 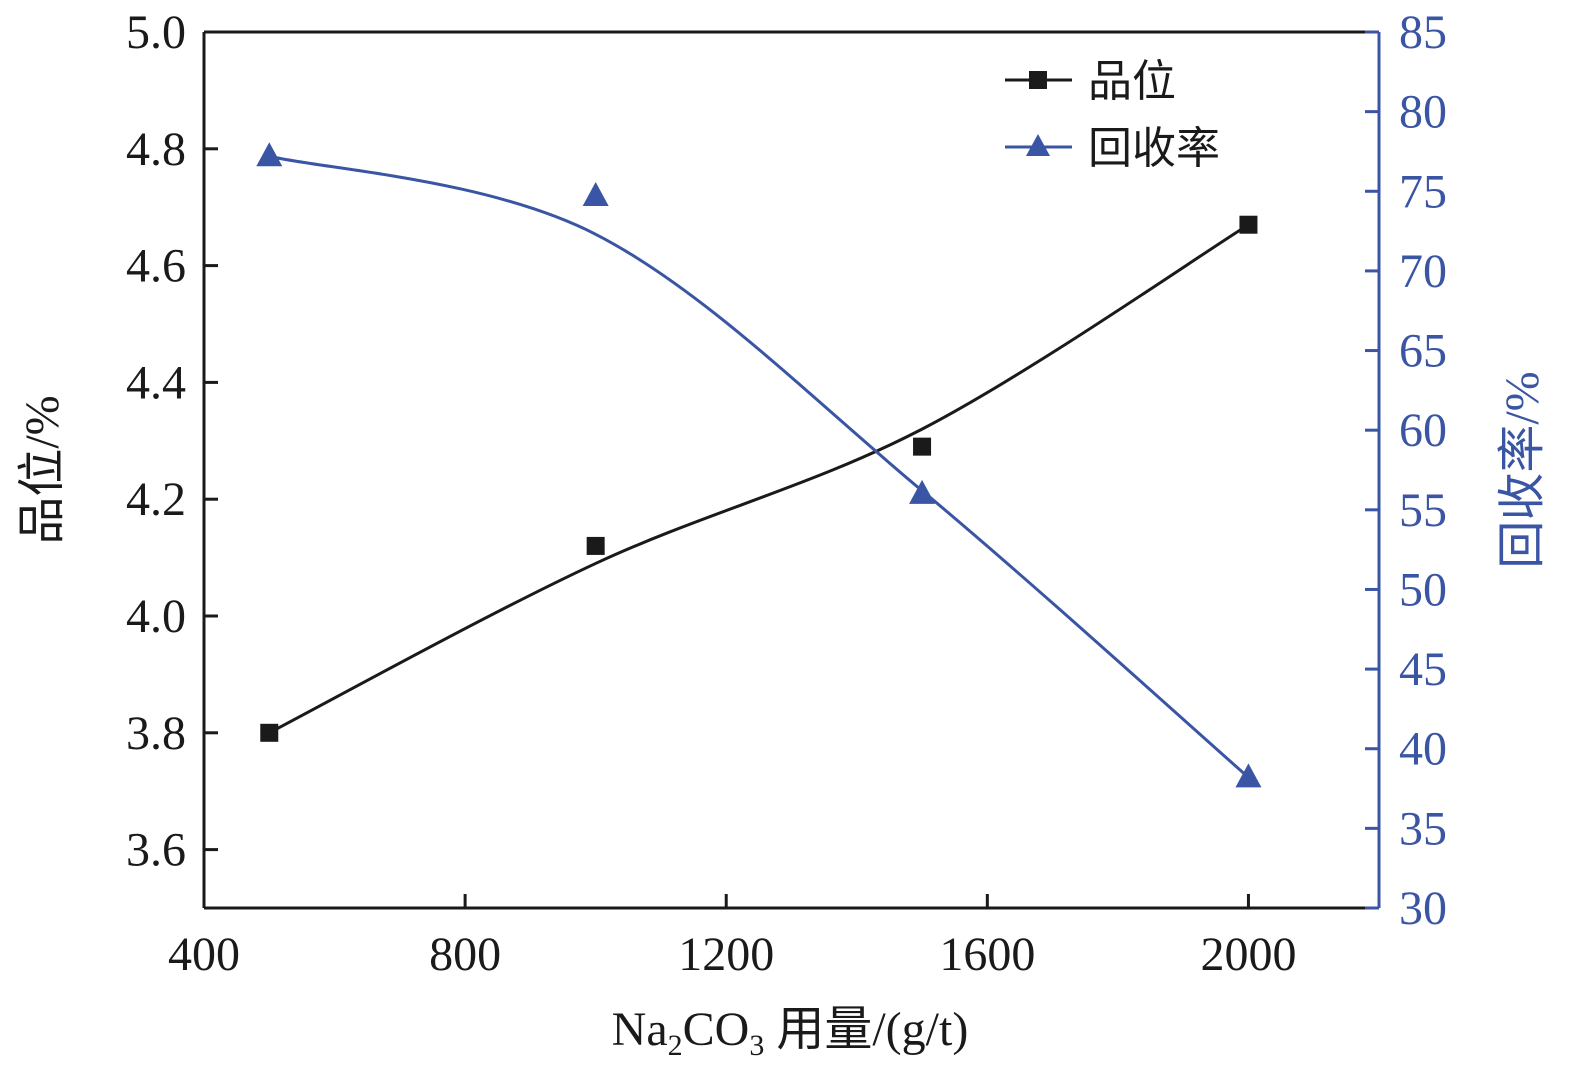 What do you see at coordinates (1423, 351) in the screenshot?
I see `y-right-tick-label-65: 65` at bounding box center [1423, 351].